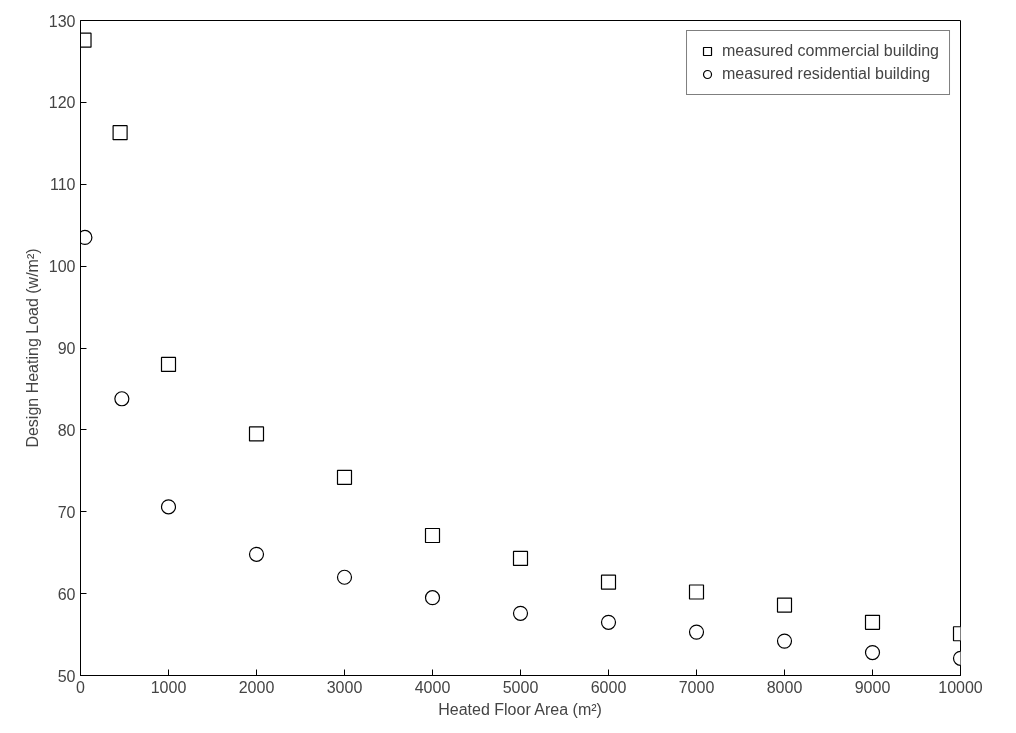 This screenshot has height=733, width=1016. I want to click on y-tick-label: 100, so click(62, 267).